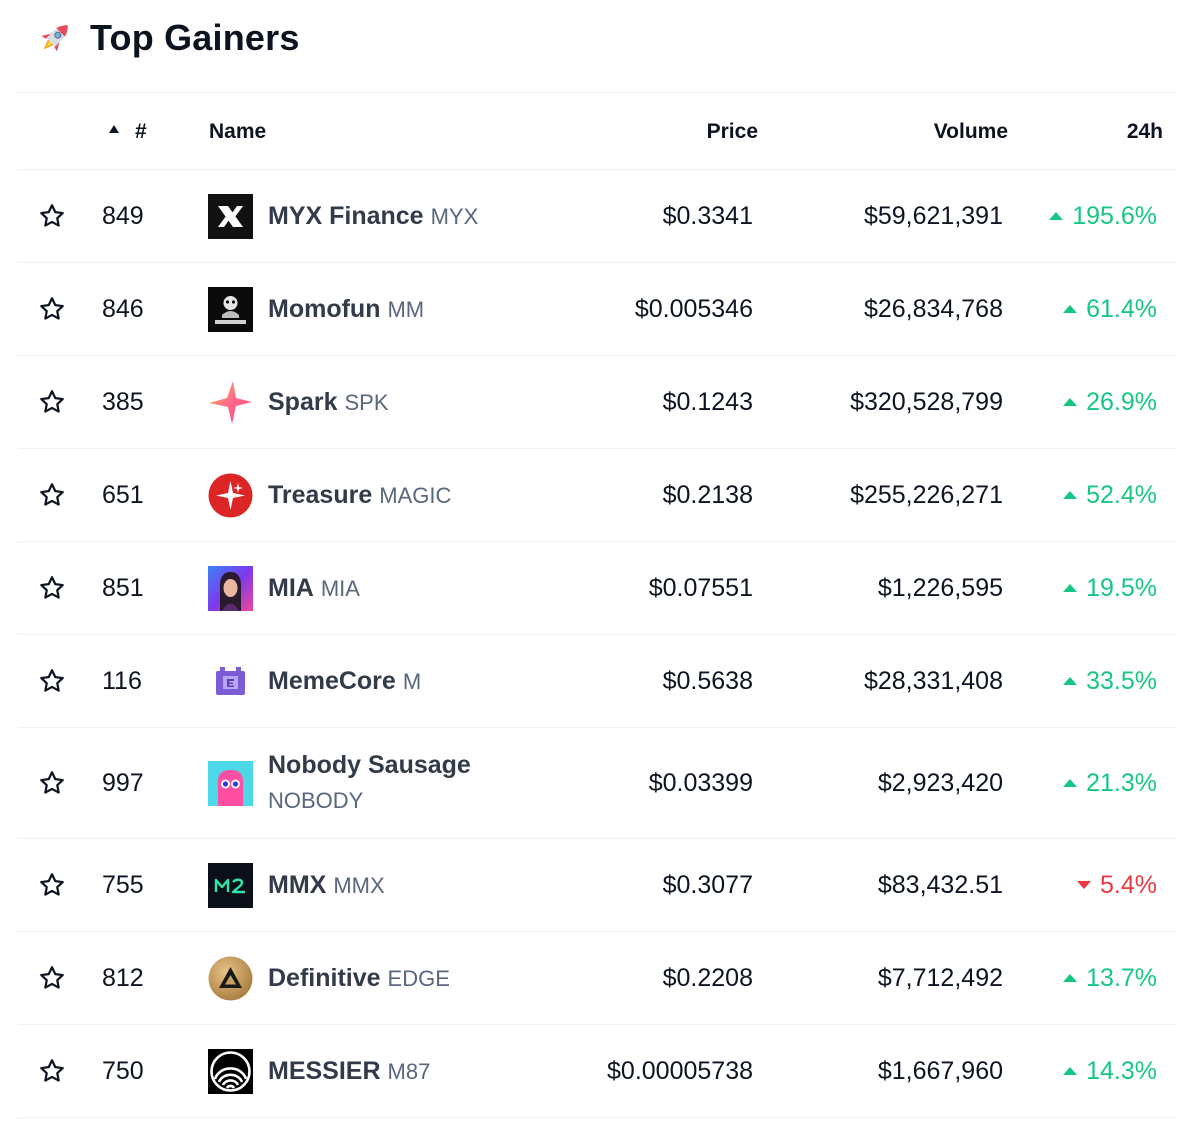  I want to click on column-header-name: Name, so click(238, 131).